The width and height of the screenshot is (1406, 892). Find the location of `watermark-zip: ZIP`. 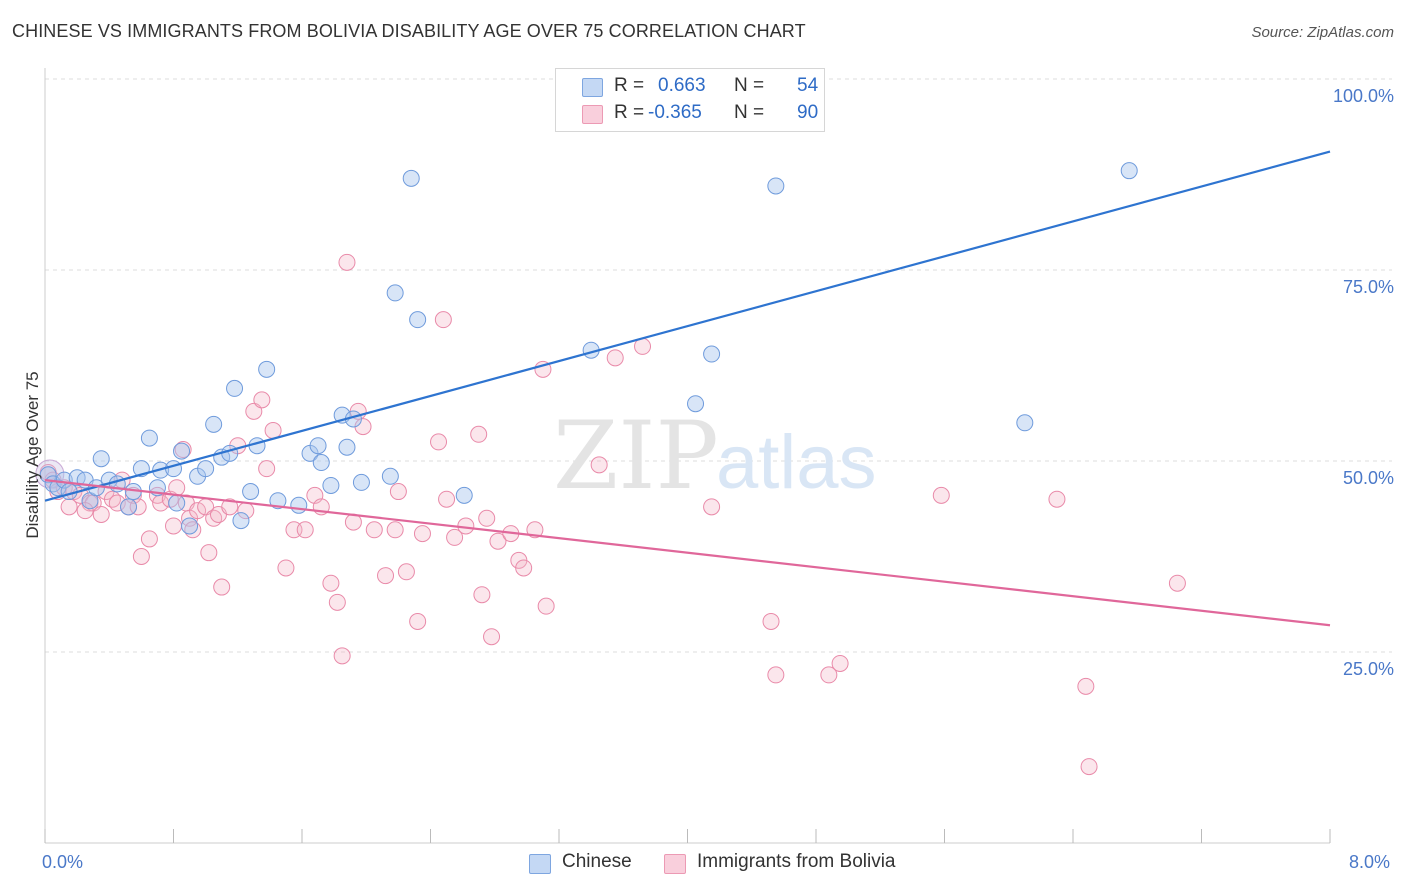

watermark-zip: ZIP is located at coordinates (636, 456).